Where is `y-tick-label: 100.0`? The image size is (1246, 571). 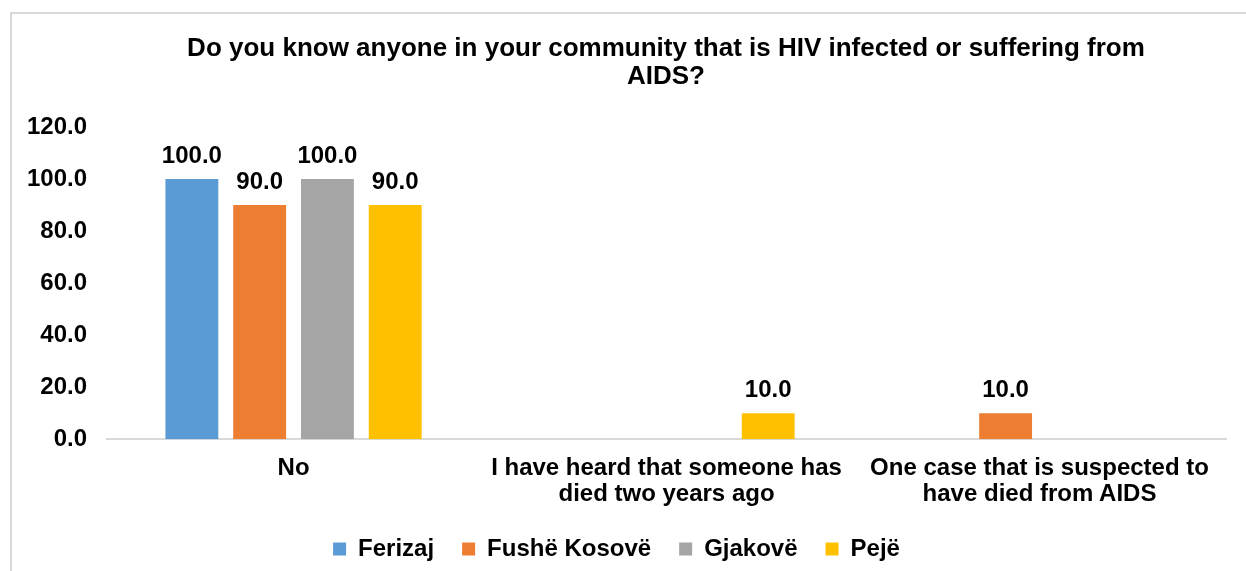
y-tick-label: 100.0 is located at coordinates (57, 177).